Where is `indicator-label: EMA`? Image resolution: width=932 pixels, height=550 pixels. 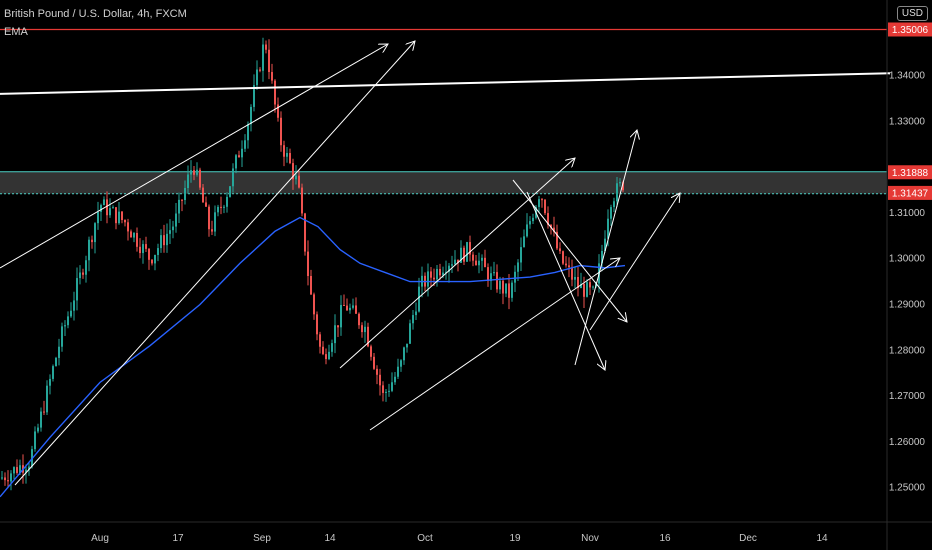 indicator-label: EMA is located at coordinates (16, 32).